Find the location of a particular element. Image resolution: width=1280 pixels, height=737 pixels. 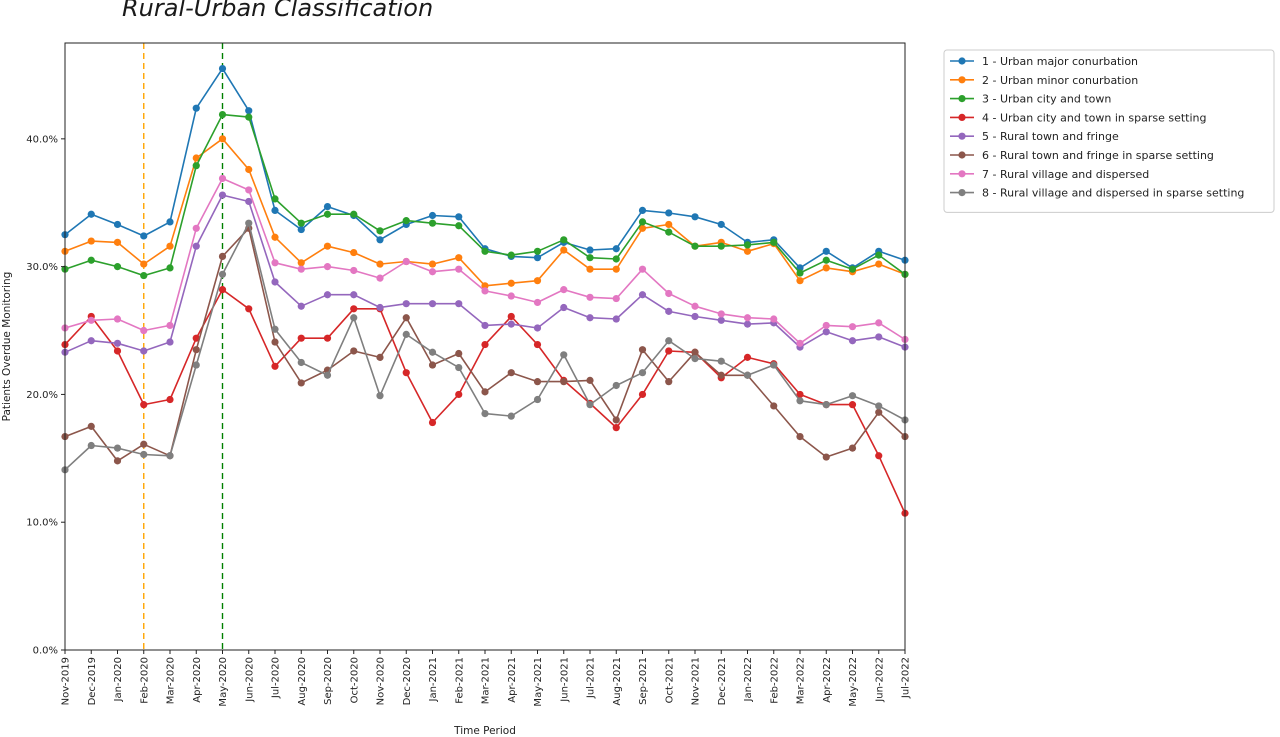

legend-label: 7 - Rural village and dispersed is located at coordinates (1065, 174).